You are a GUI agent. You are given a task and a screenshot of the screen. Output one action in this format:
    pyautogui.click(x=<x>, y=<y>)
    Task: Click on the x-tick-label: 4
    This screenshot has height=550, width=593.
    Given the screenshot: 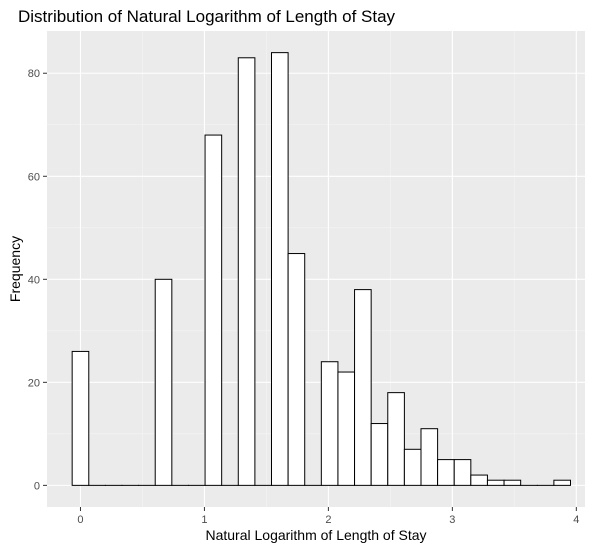 What is the action you would take?
    pyautogui.click(x=576, y=520)
    